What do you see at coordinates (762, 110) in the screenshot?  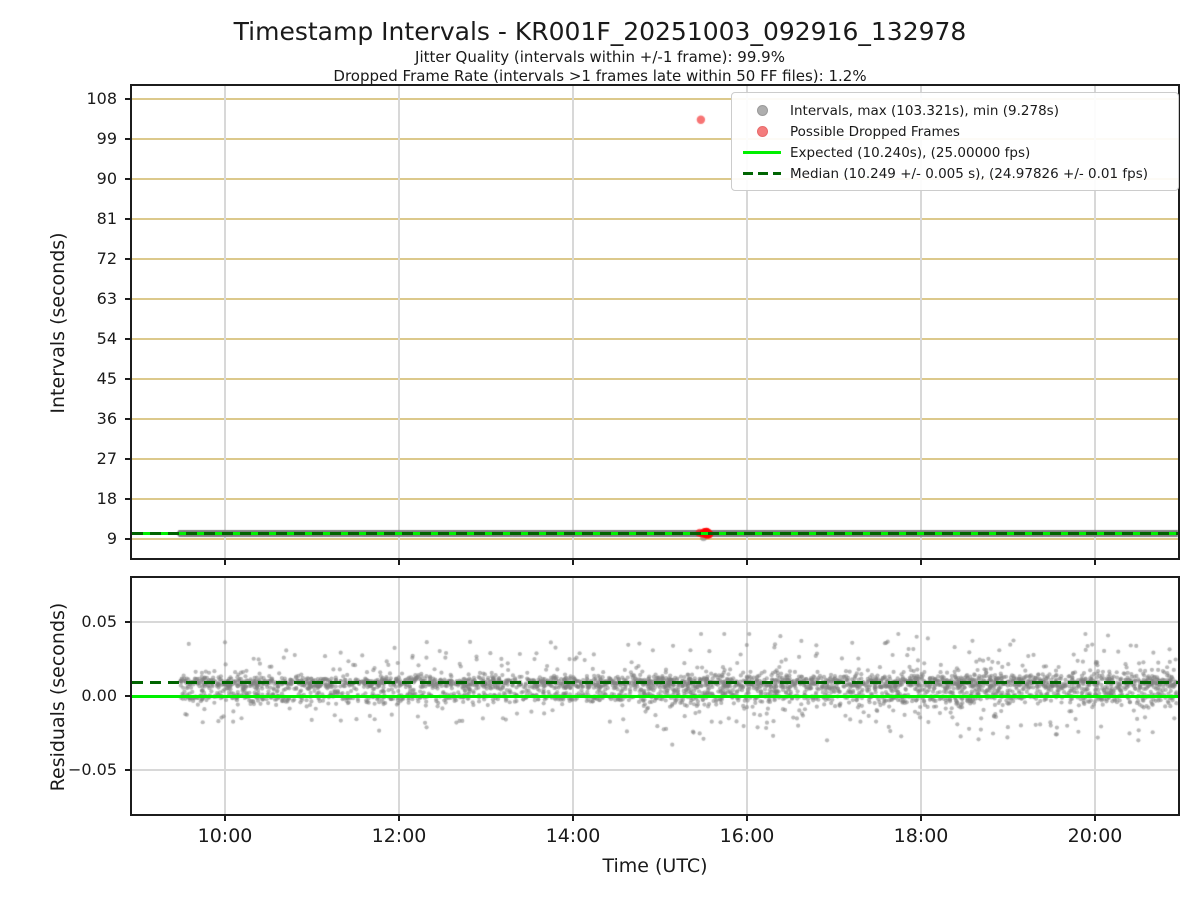 I see `gray-dot-marker-icon` at bounding box center [762, 110].